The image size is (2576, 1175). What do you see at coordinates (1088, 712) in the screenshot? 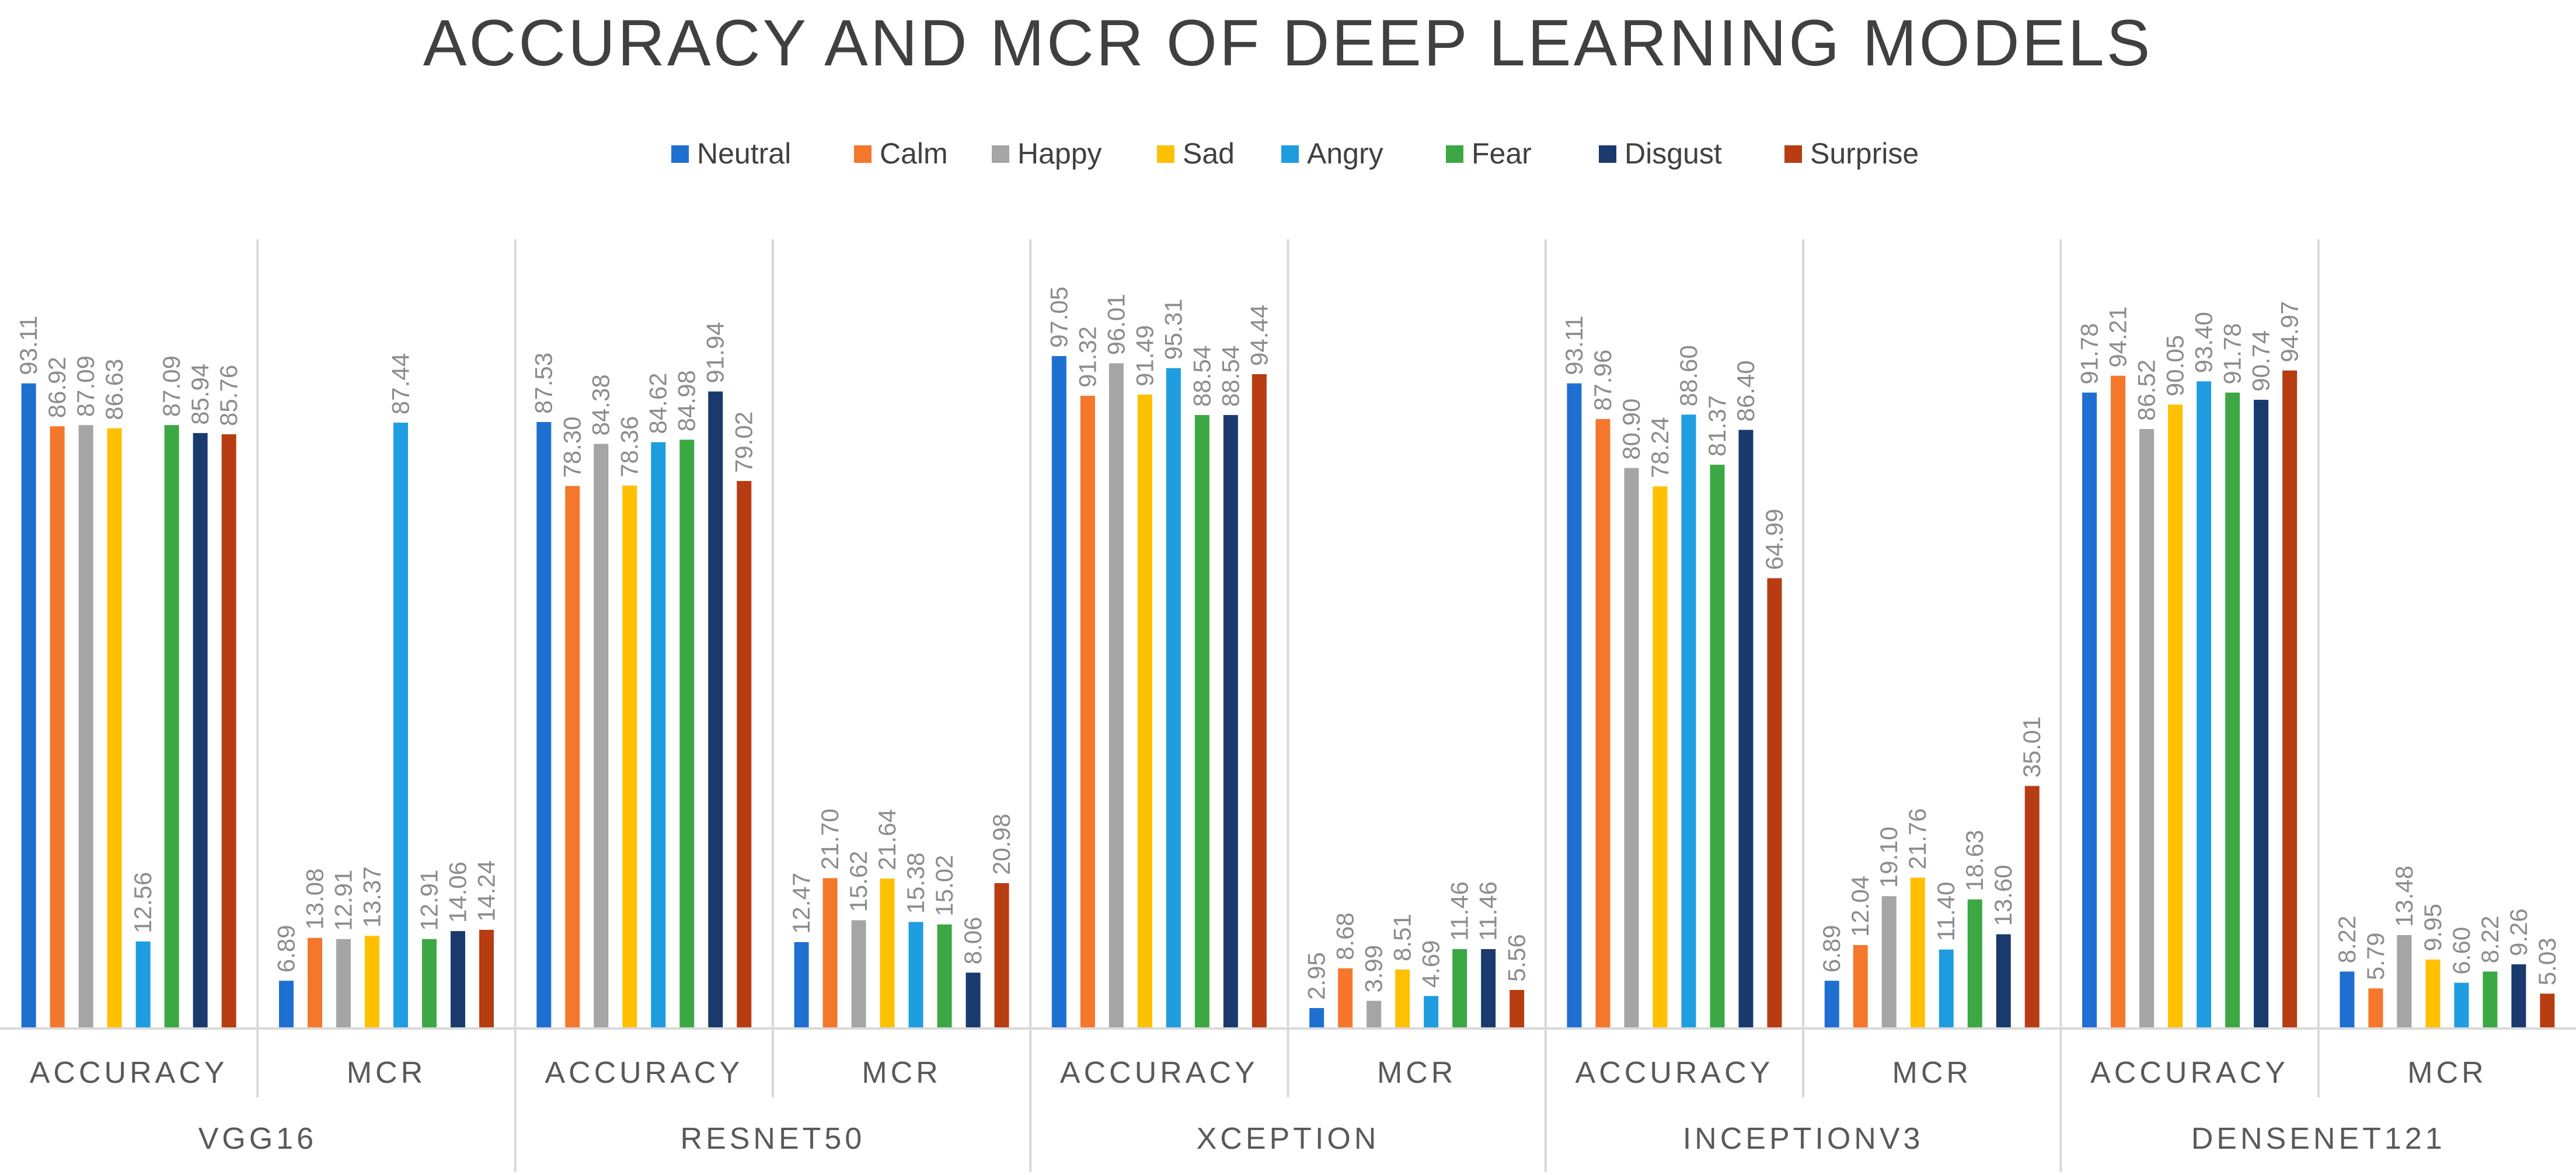
I see `bar-xception-accuracy-calm` at bounding box center [1088, 712].